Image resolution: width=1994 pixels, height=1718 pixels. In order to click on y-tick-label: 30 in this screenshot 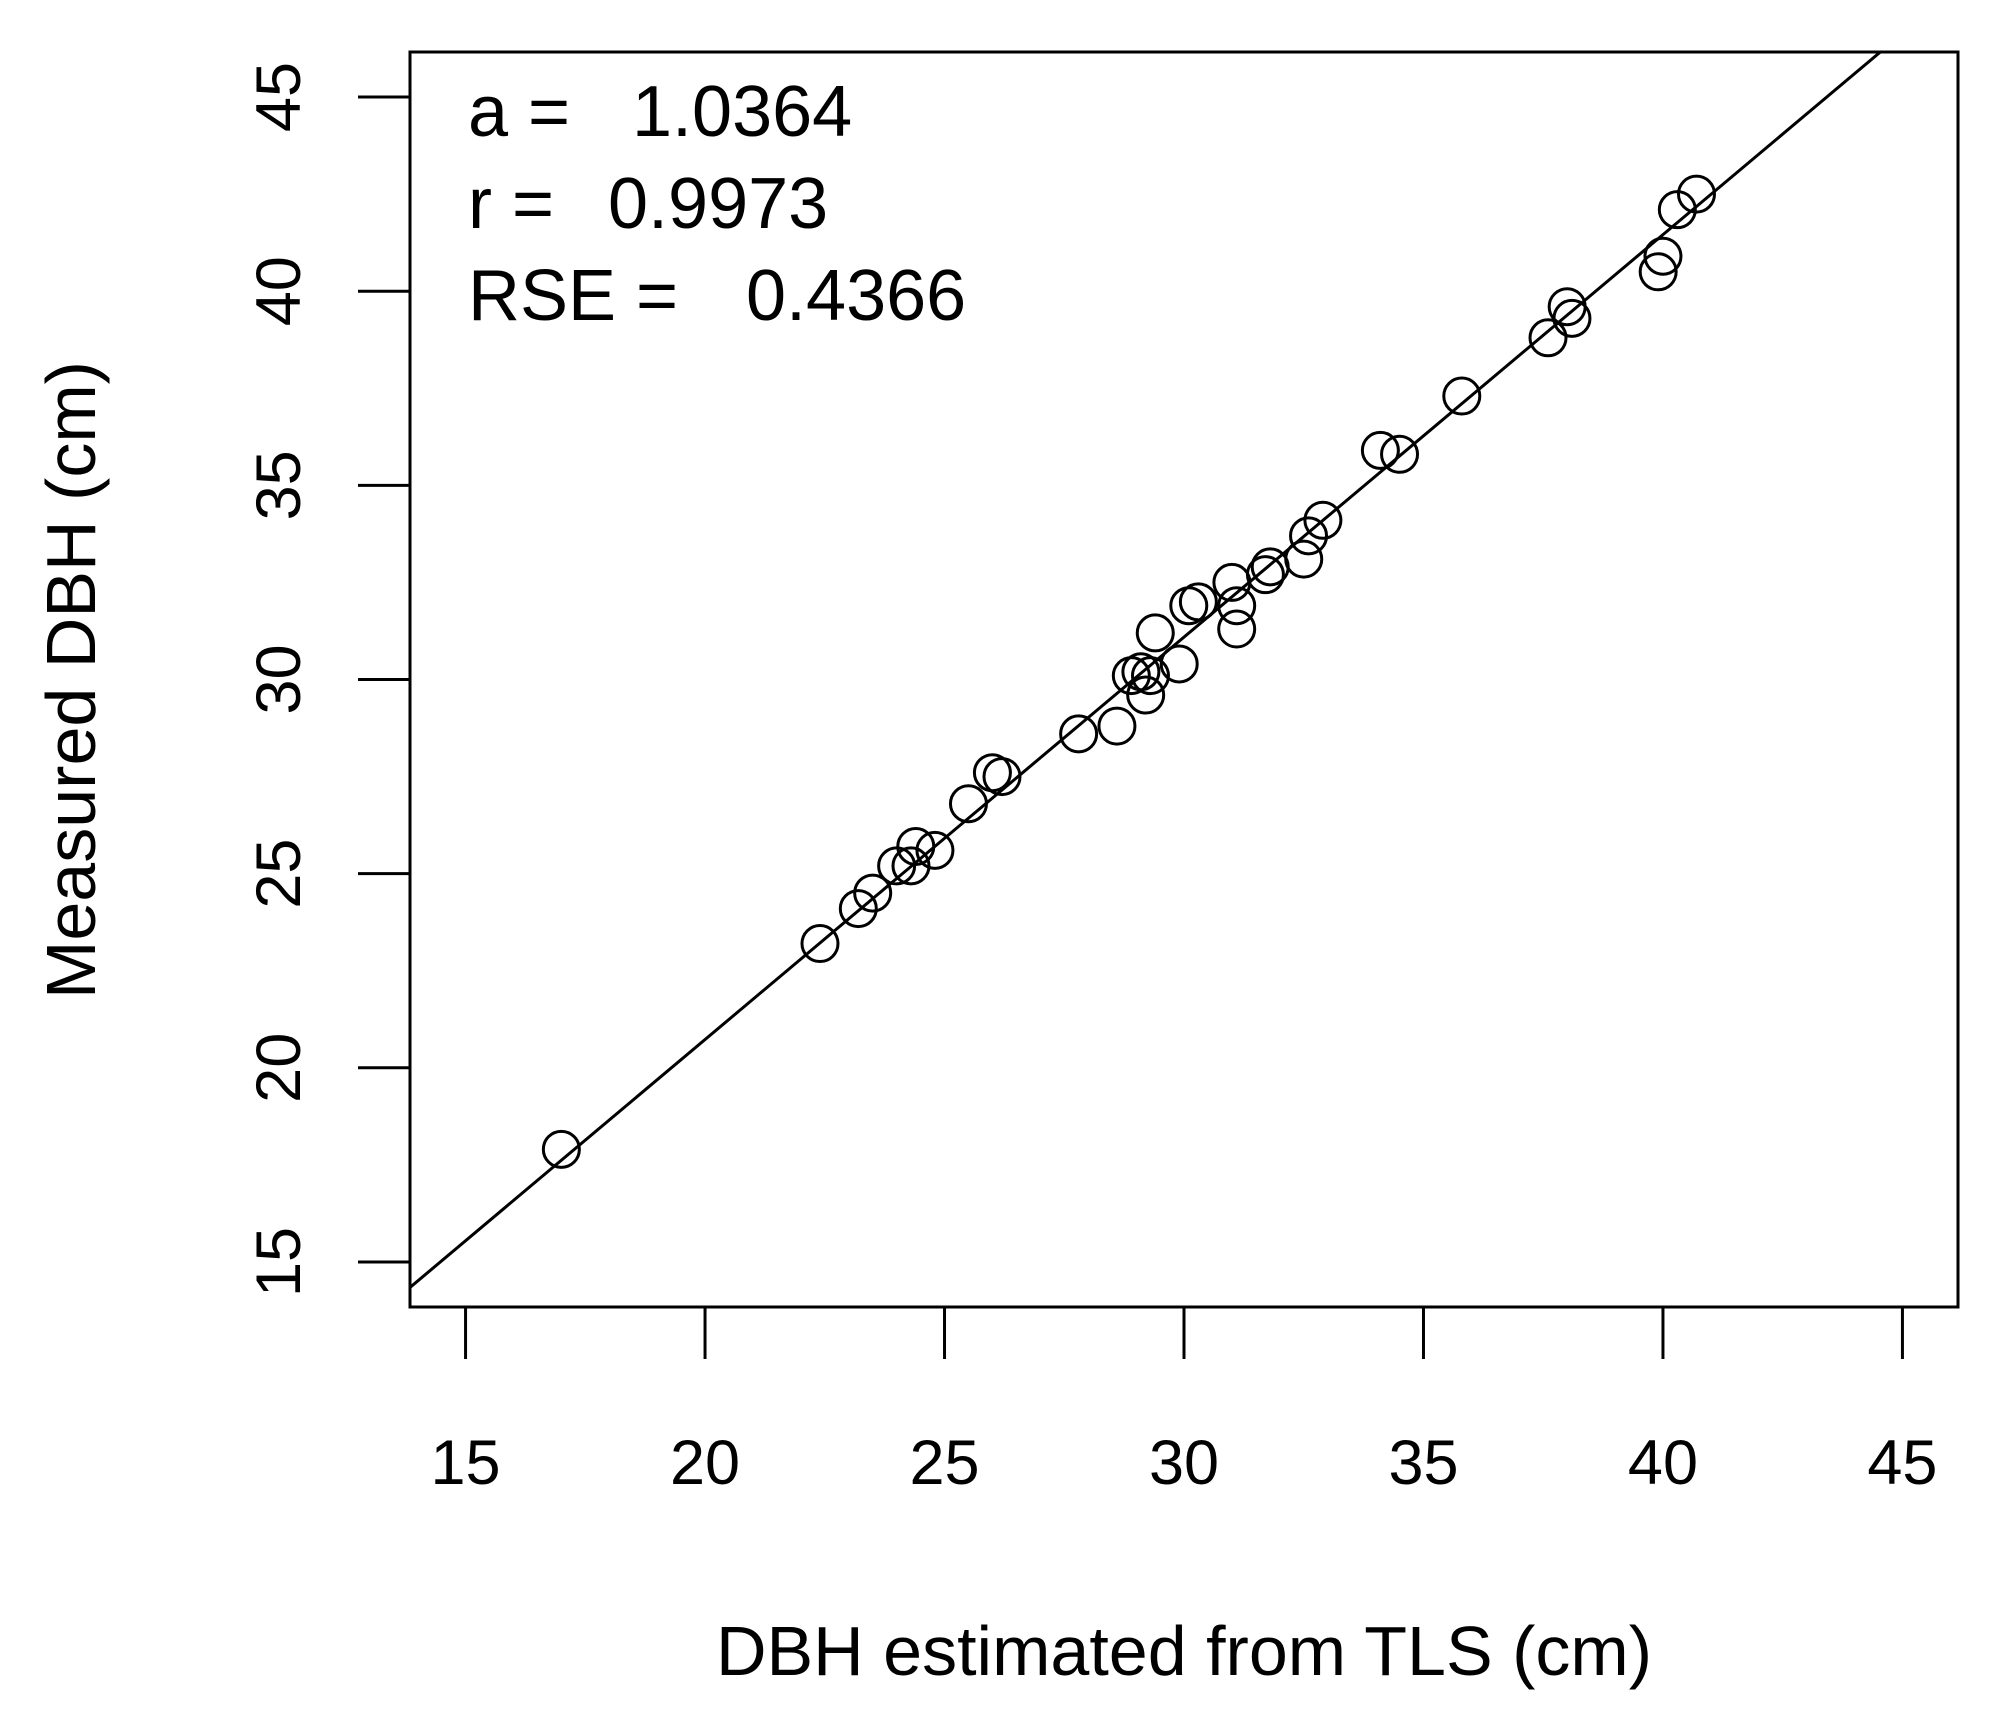, I will do `click(279, 679)`.